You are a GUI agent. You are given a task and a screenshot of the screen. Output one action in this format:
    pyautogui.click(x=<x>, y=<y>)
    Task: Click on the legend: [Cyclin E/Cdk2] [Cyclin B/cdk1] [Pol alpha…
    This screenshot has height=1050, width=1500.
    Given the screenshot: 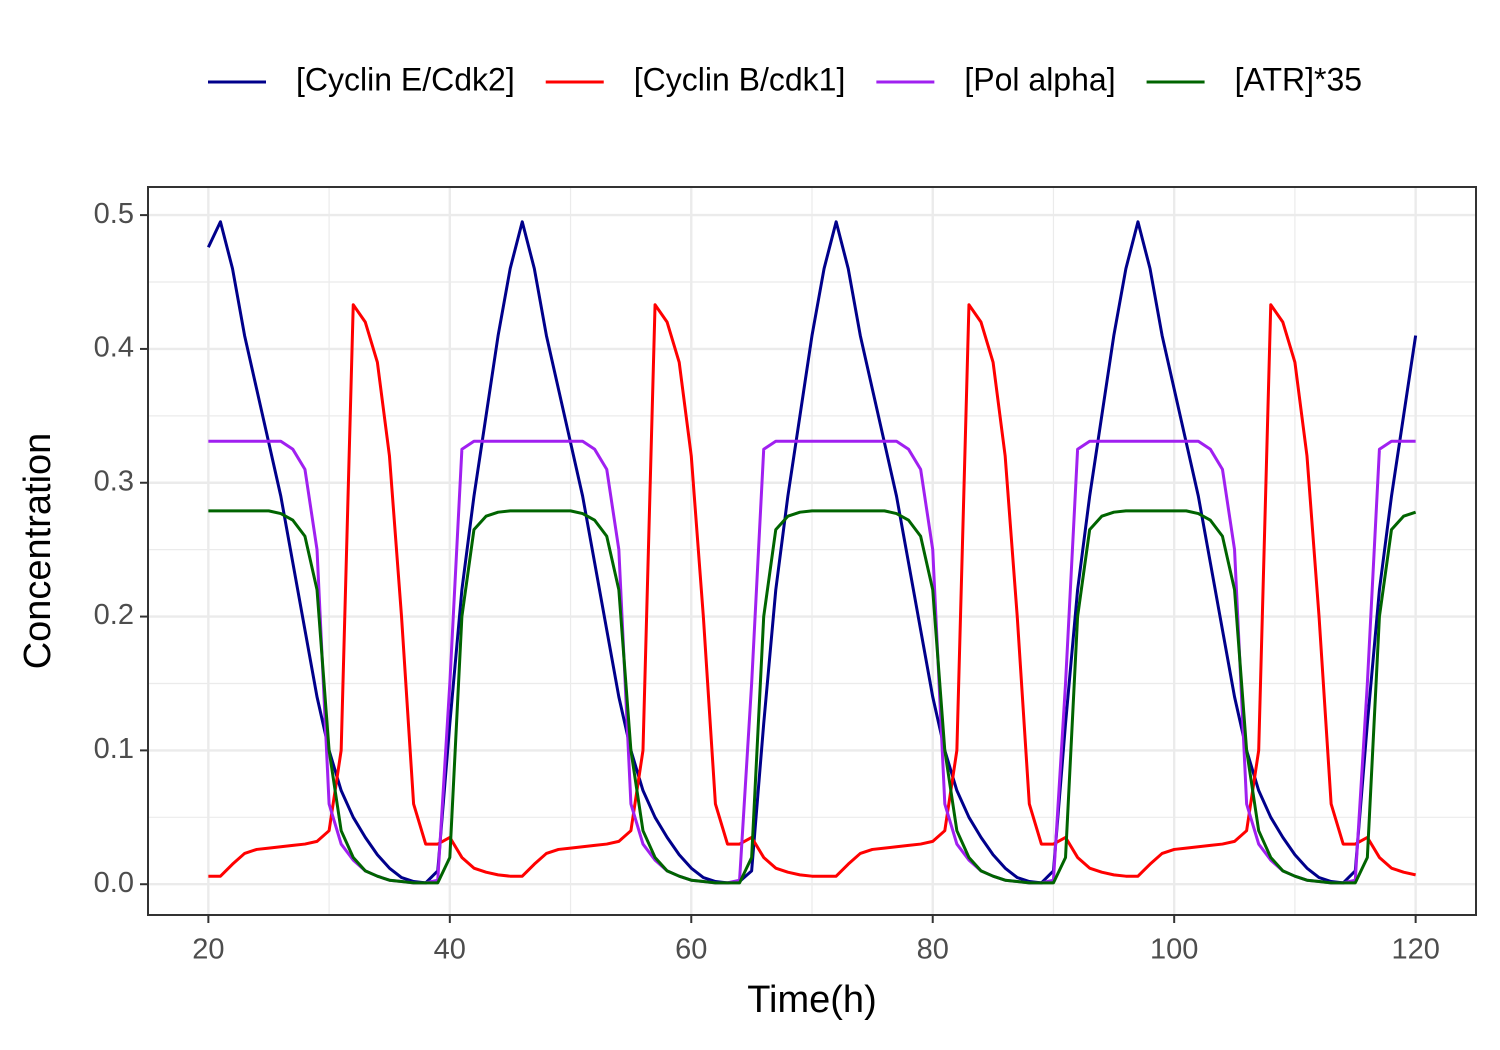 What is the action you would take?
    pyautogui.click(x=785, y=79)
    